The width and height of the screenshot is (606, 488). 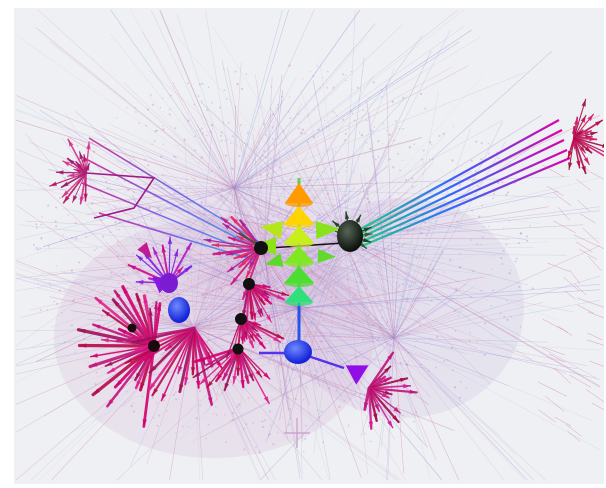 What do you see at coordinates (102, 178) in the screenshot?
I see `far-left-cluster` at bounding box center [102, 178].